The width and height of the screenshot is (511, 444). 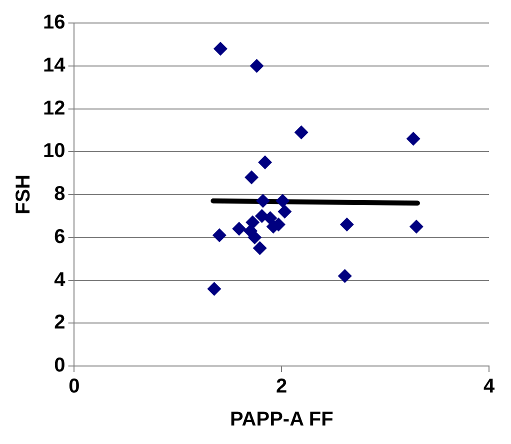 What do you see at coordinates (60, 323) in the screenshot?
I see `y-tick-label: 2` at bounding box center [60, 323].